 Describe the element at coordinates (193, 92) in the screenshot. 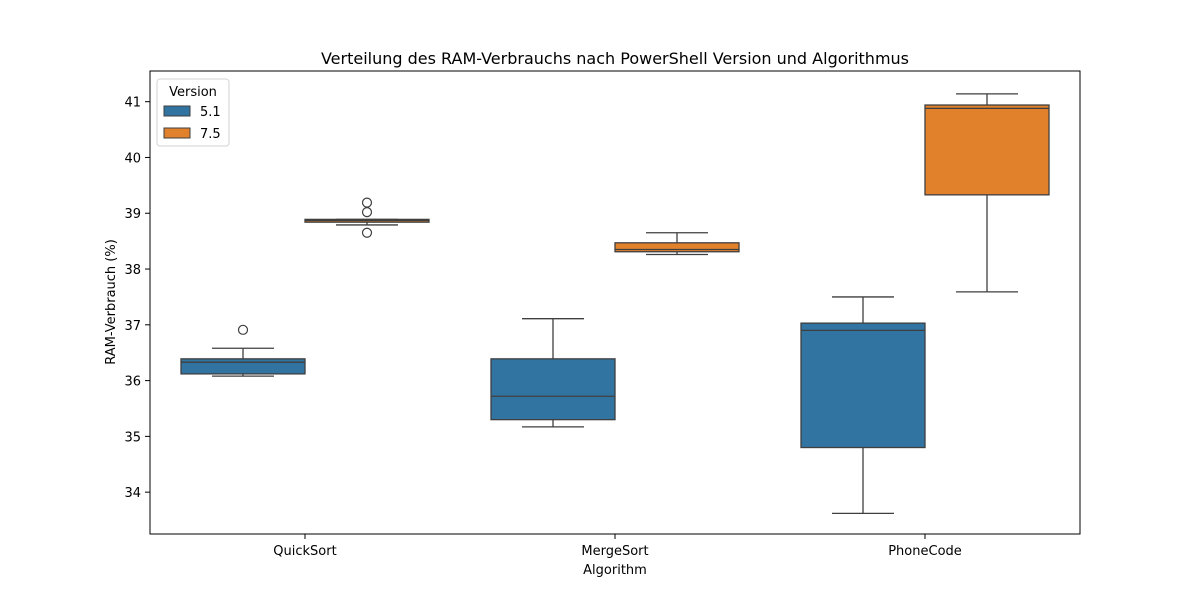

I see `legend-title: Version` at that location.